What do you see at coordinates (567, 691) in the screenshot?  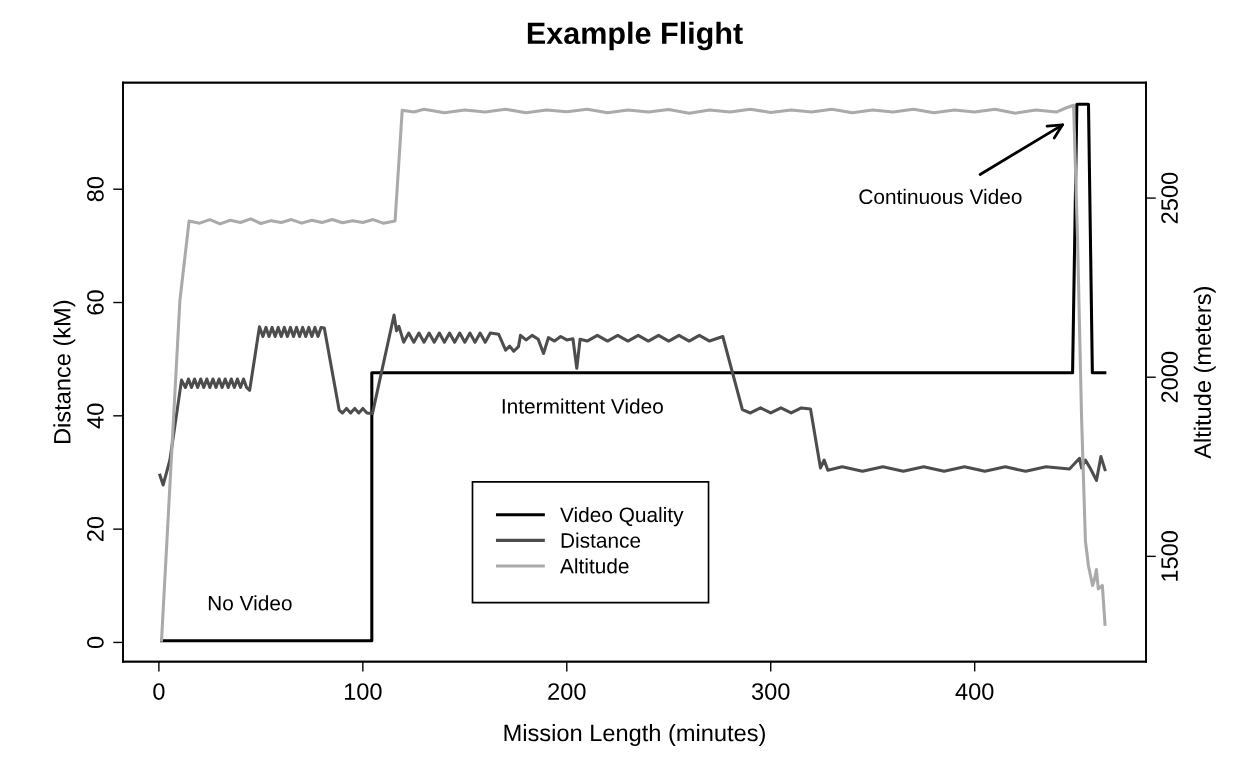 I see `x-tick-label: 200` at bounding box center [567, 691].